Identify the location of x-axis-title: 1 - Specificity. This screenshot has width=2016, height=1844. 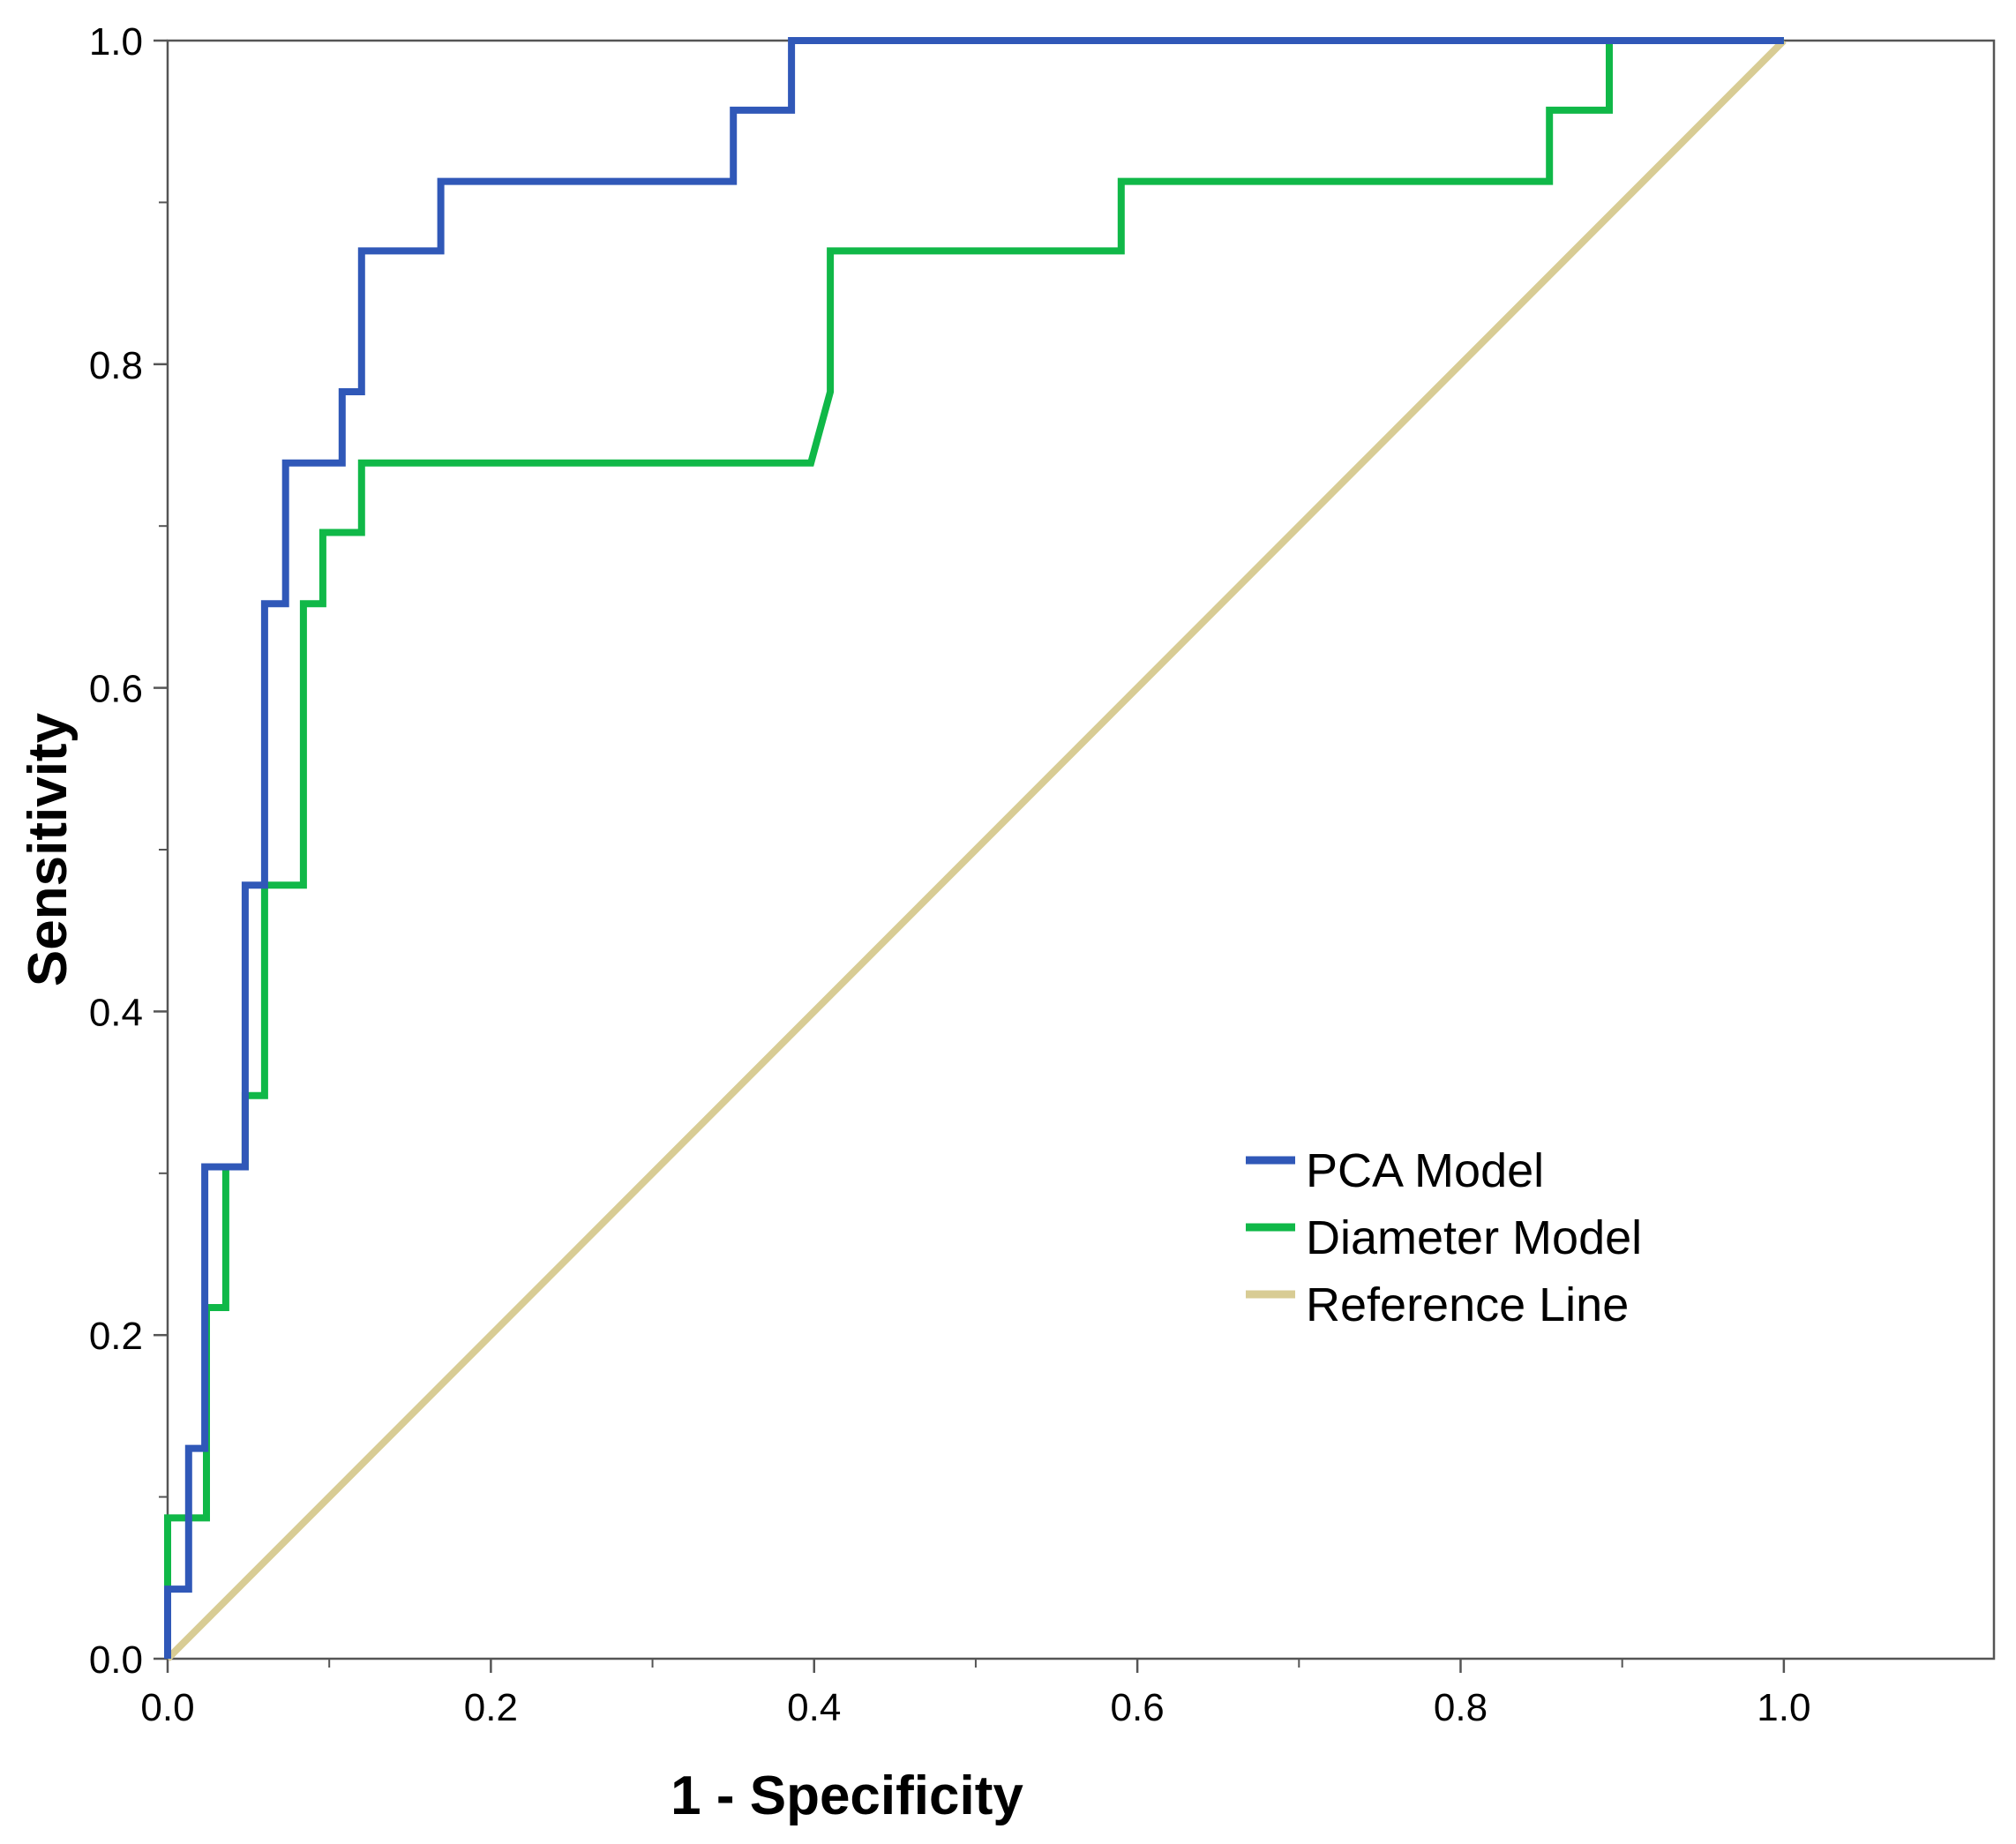
(847, 1795).